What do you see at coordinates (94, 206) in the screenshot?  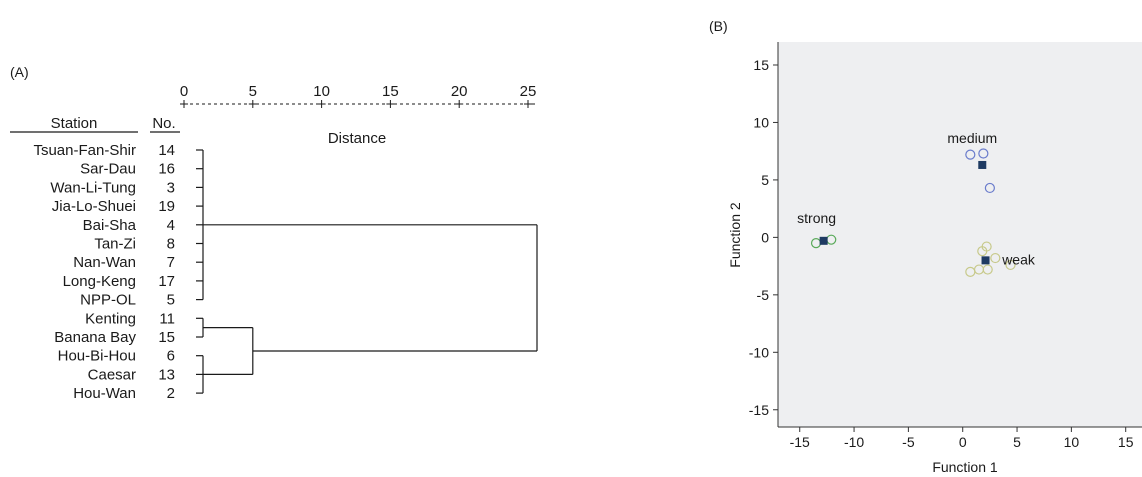 I see `station-label: Jia-Lo-Shuei` at bounding box center [94, 206].